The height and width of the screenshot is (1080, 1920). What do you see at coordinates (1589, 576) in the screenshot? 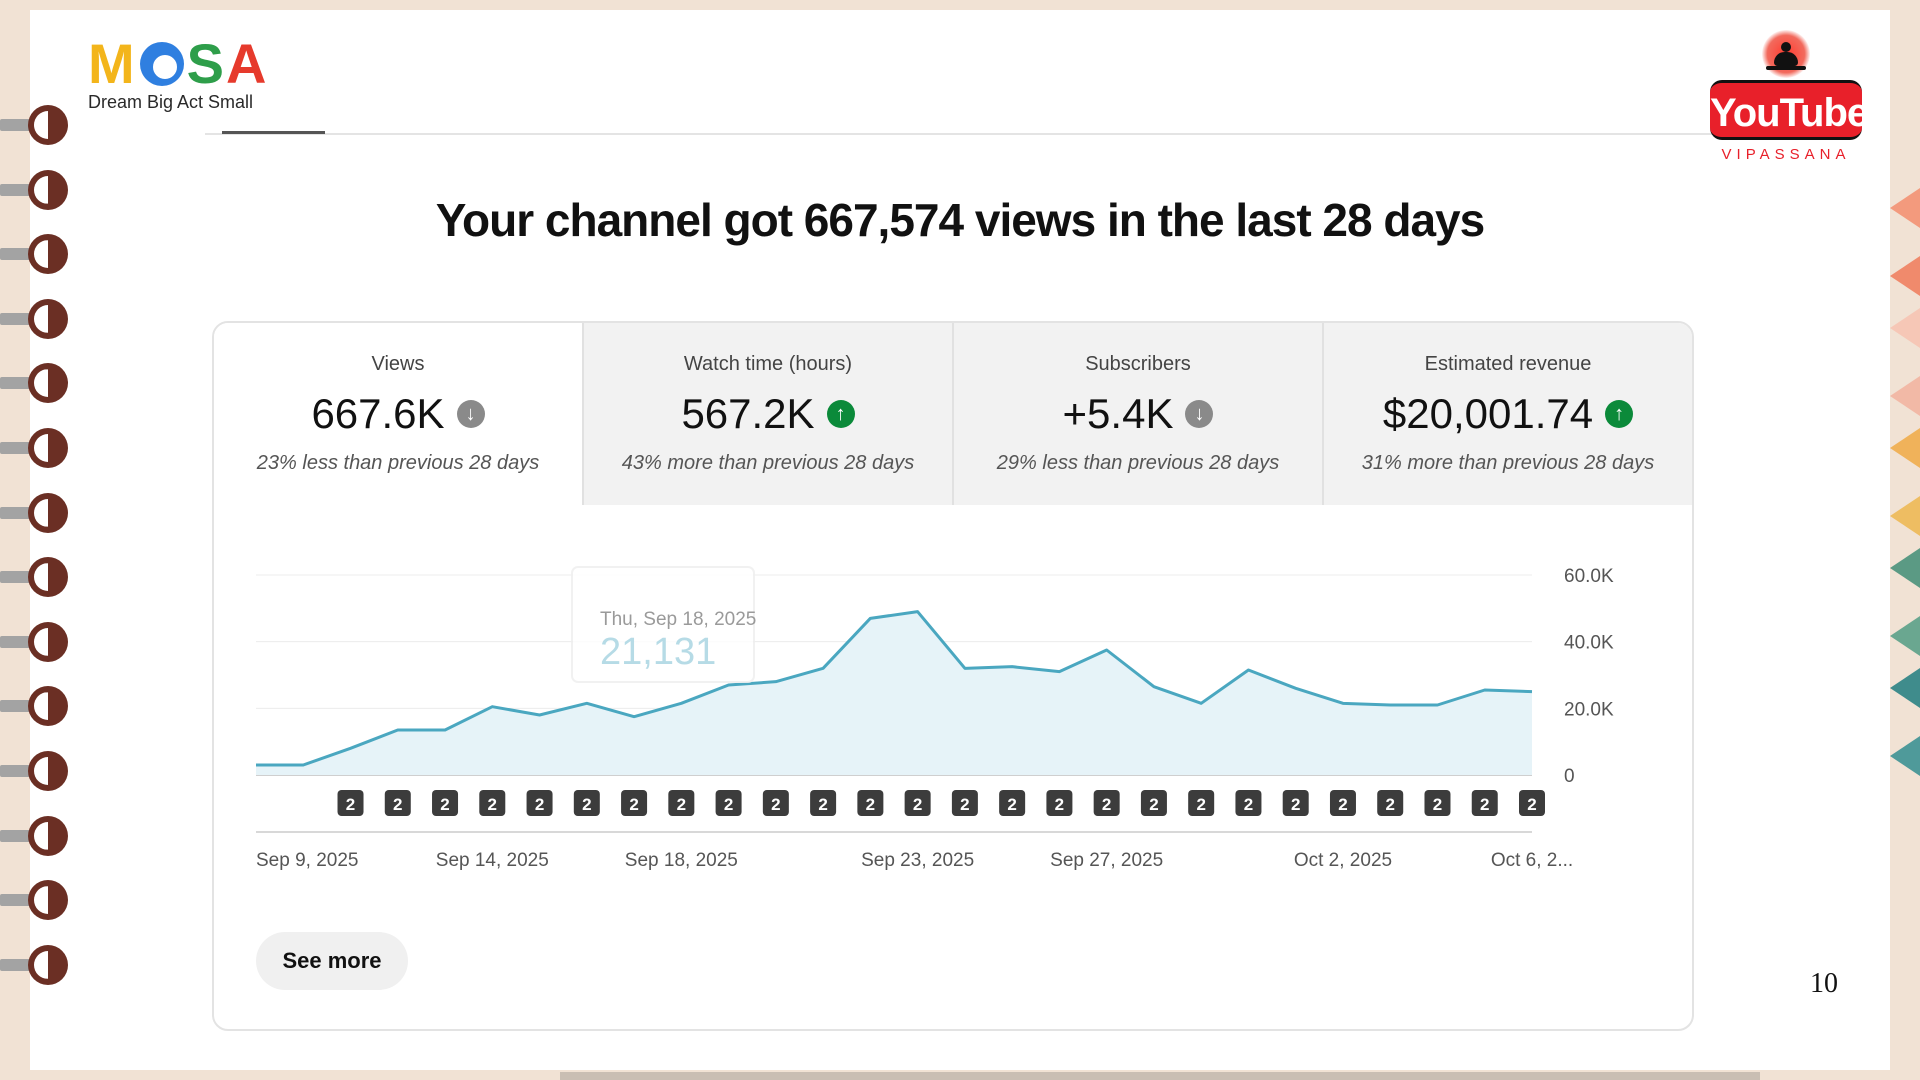
I see `y-tick-label: 60.0K` at bounding box center [1589, 576].